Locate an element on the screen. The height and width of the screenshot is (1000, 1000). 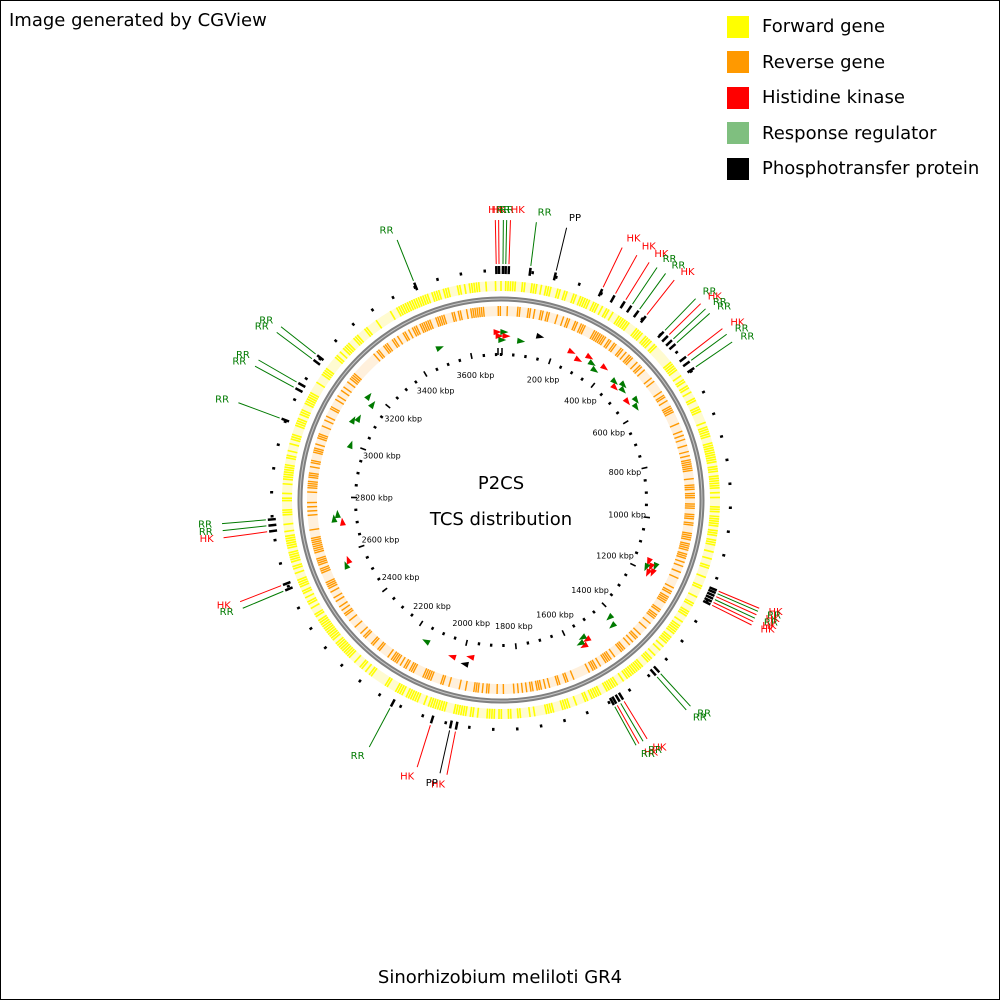
outer-ring-dot is located at coordinates (379, 694).